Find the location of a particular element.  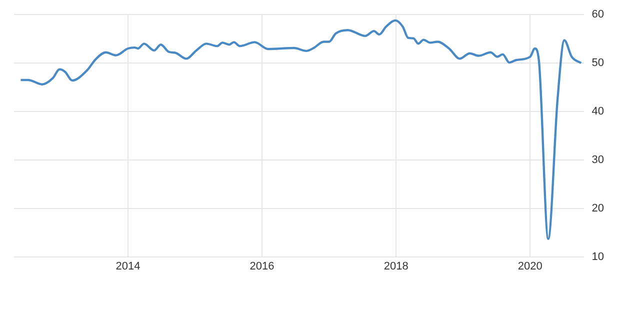

y-tick-label: 50 is located at coordinates (598, 63).